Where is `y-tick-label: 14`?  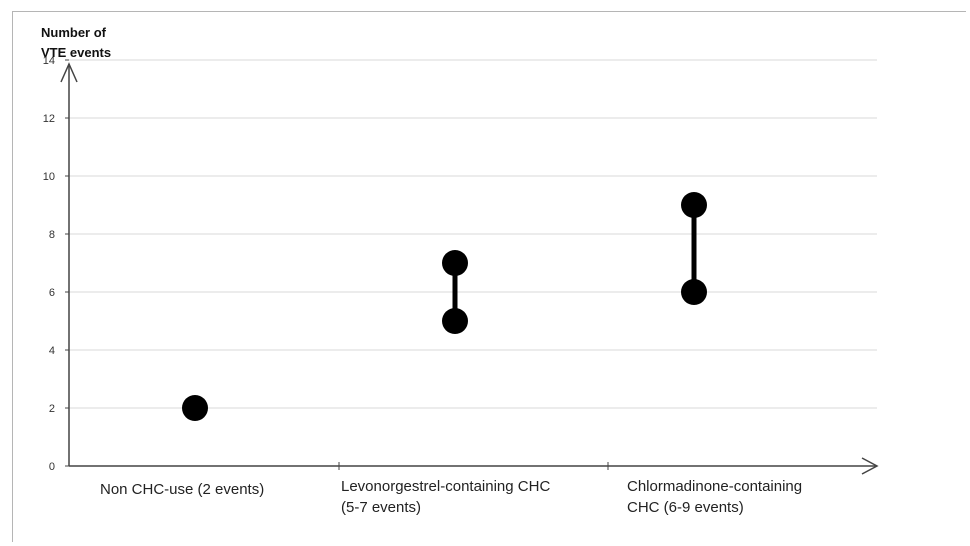 y-tick-label: 14 is located at coordinates (49, 61).